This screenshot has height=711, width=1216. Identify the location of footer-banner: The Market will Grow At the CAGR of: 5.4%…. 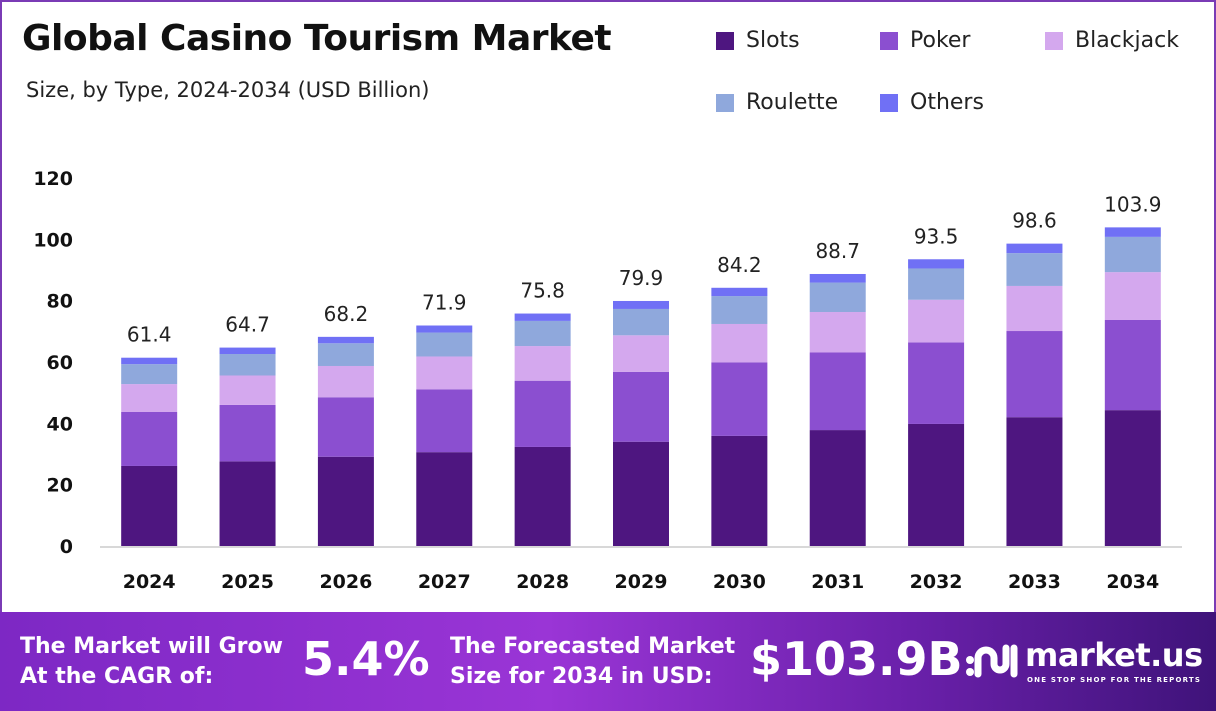
(608, 661).